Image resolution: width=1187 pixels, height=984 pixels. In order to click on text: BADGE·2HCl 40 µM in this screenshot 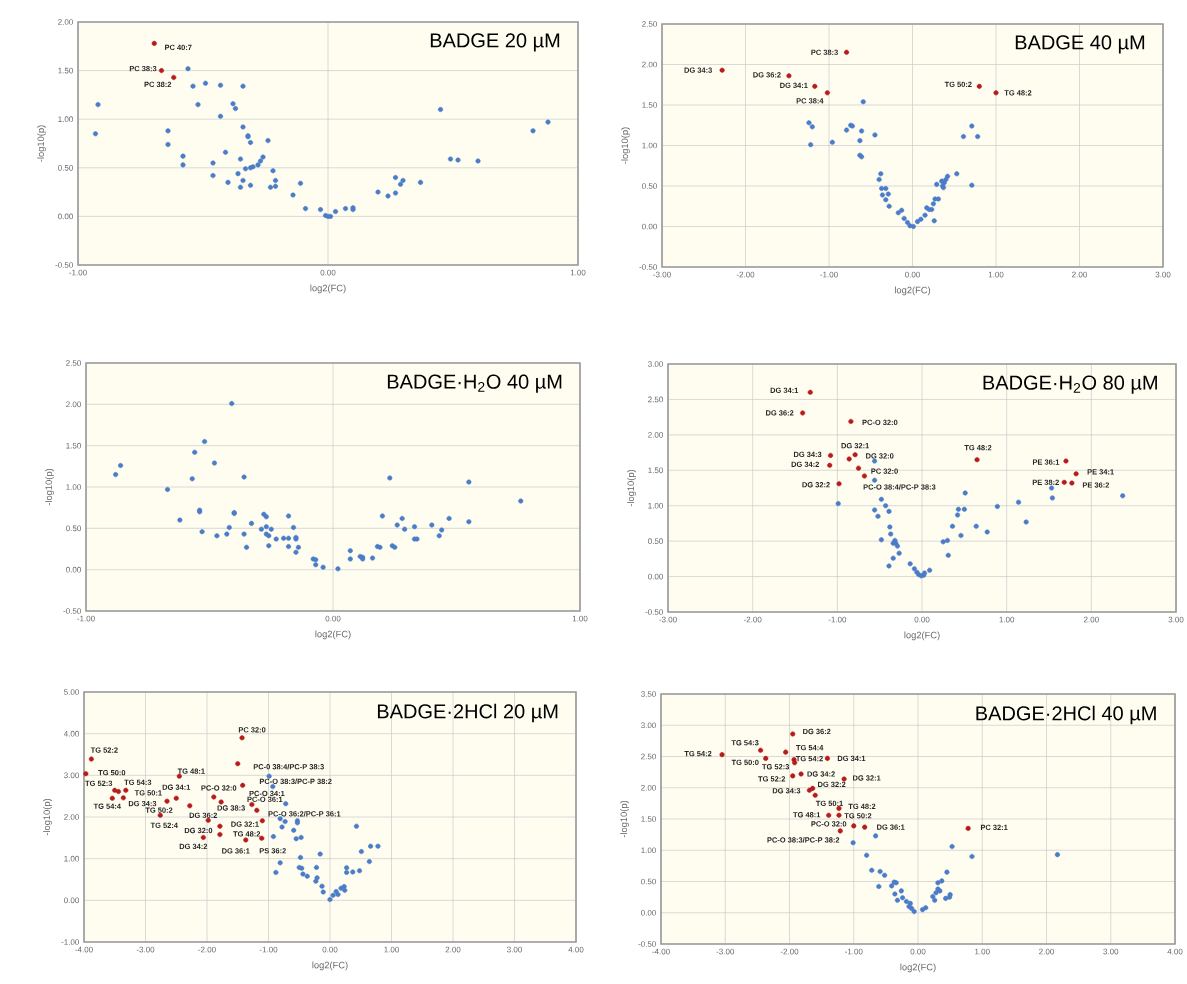, I will do `click(1066, 715)`.